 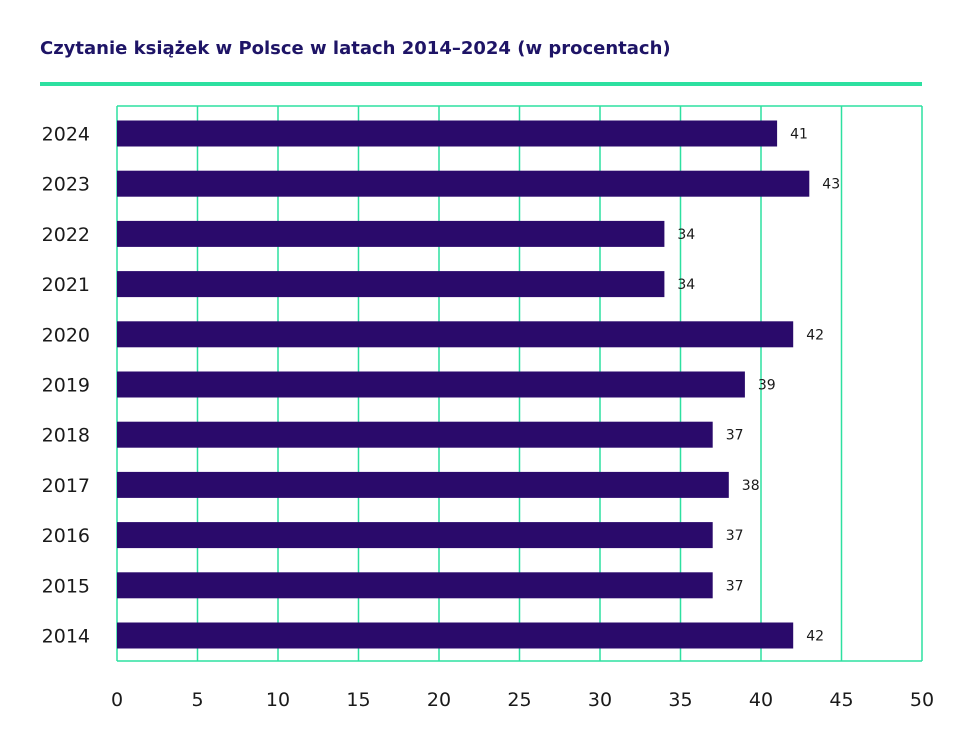 I want to click on value-label-2016: 37, so click(x=735, y=536).